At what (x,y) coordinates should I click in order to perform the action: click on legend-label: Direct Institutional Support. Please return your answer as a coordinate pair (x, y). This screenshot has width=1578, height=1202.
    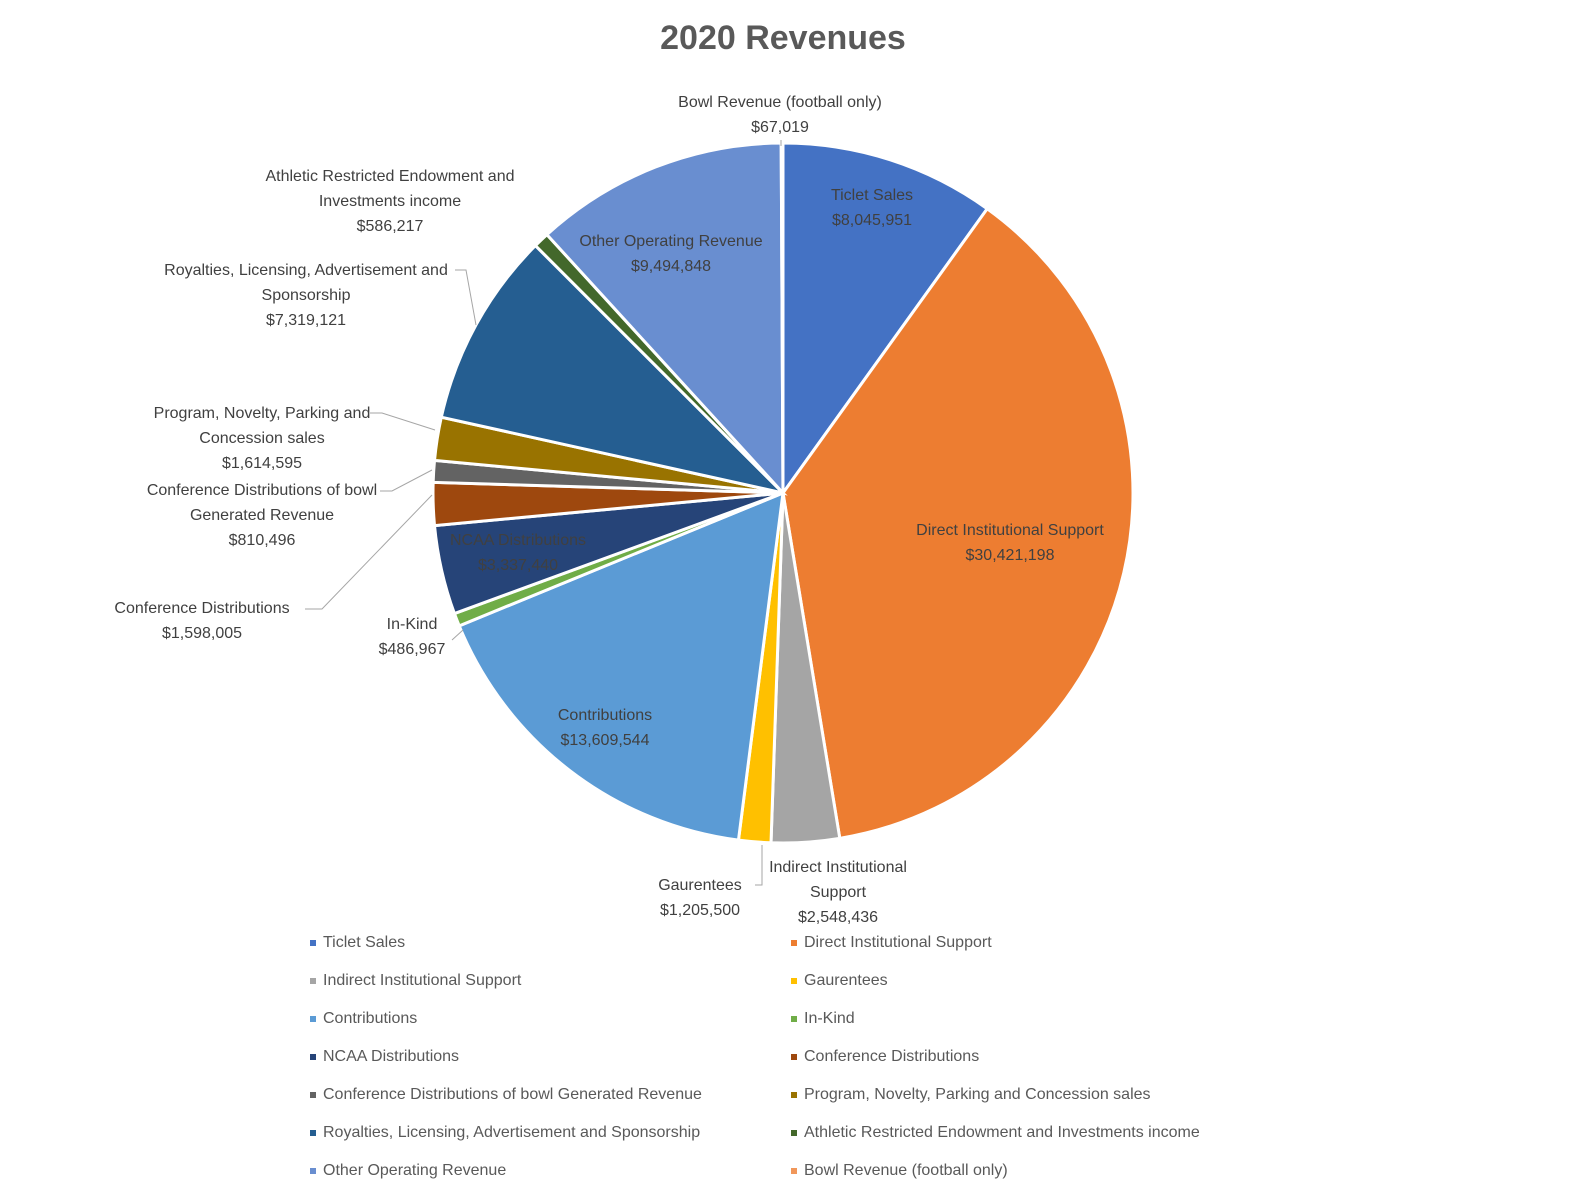
    Looking at the image, I should click on (898, 942).